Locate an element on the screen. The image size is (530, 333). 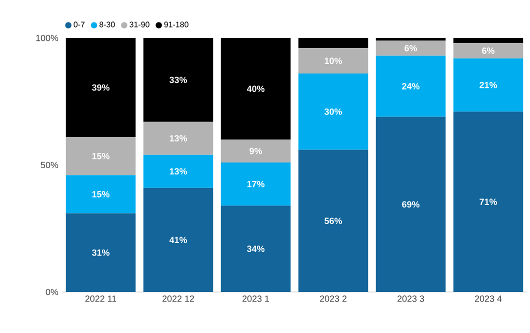
data-label: 39% is located at coordinates (101, 87).